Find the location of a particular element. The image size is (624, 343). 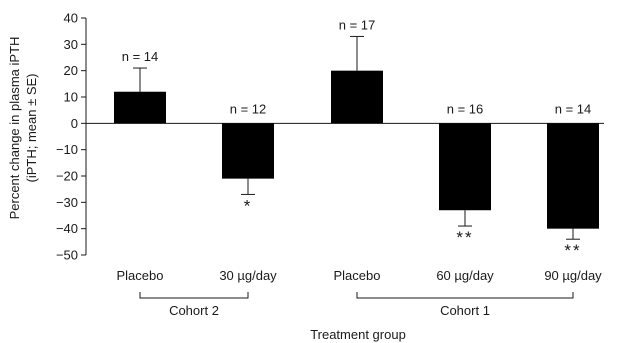

y-axis-title-line2: (iPTH; mean ± SE) is located at coordinates (31, 128).